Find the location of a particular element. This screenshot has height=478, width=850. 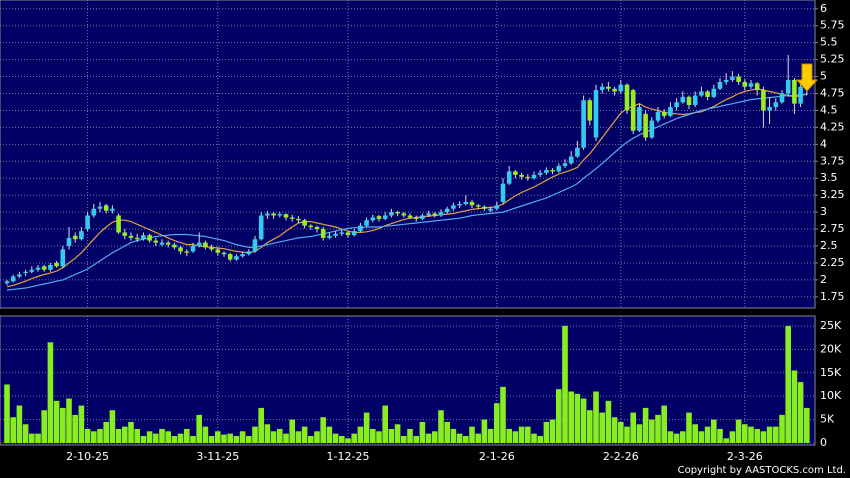

y-tick-label: 3.5 is located at coordinates (829, 177).